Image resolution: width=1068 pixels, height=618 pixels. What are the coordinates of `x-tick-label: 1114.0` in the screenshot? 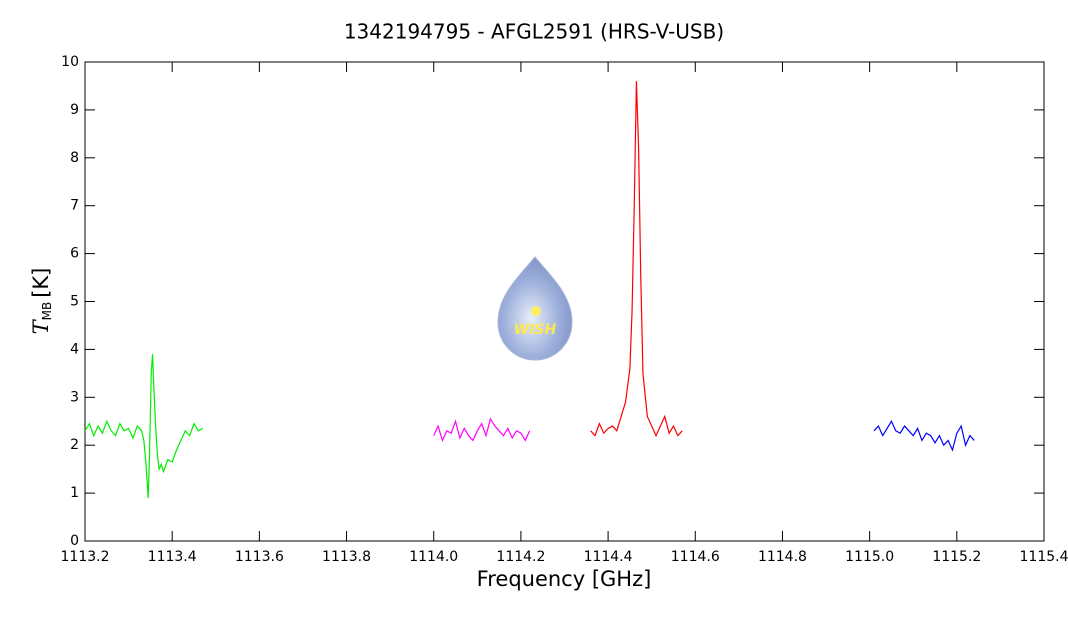 It's located at (433, 557).